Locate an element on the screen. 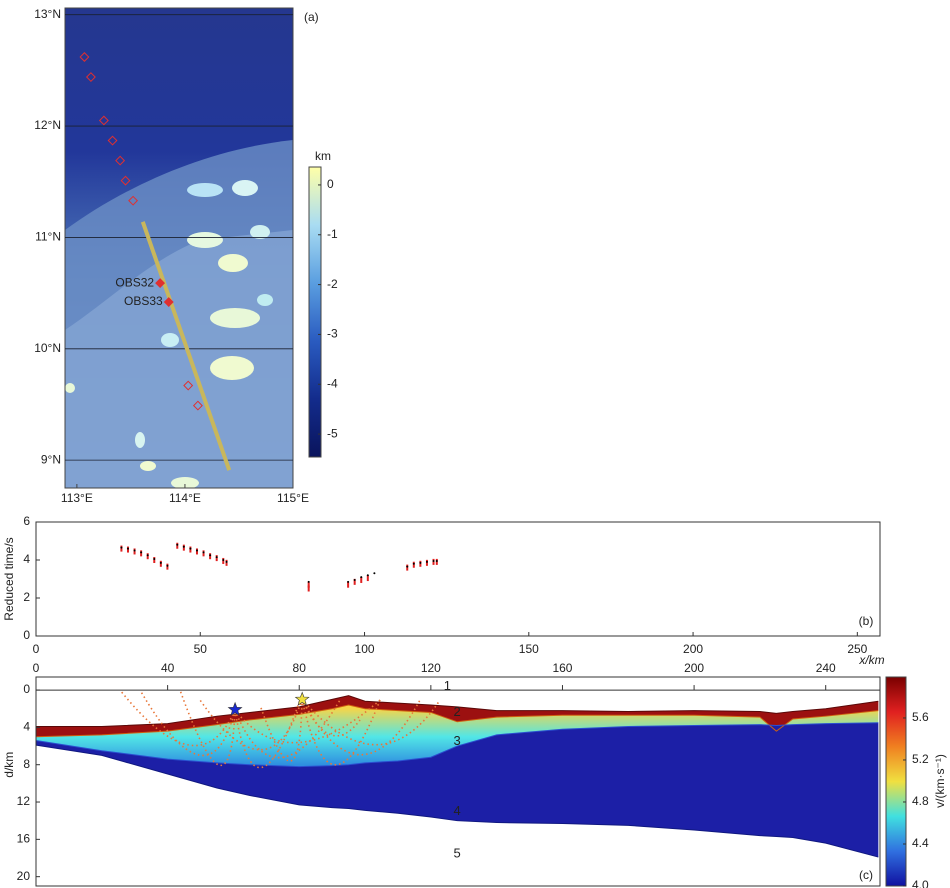  x-tick-label: 80 is located at coordinates (300, 668).